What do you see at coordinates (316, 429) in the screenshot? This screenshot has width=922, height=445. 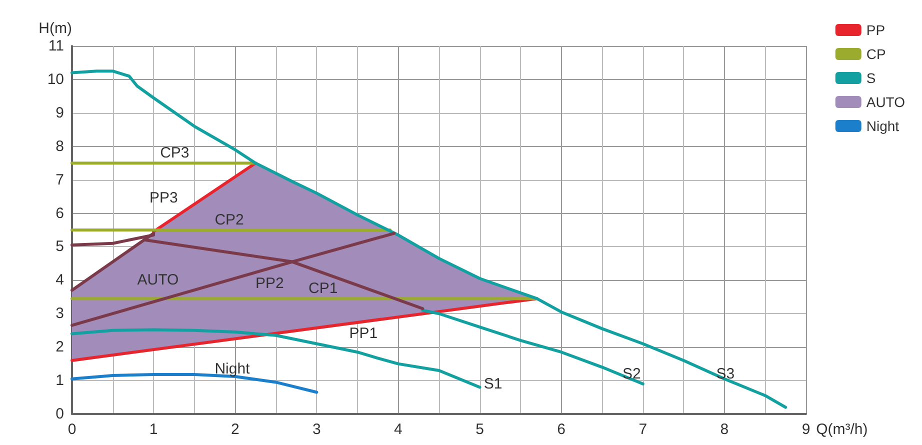 I see `x-tick-label: 3` at bounding box center [316, 429].